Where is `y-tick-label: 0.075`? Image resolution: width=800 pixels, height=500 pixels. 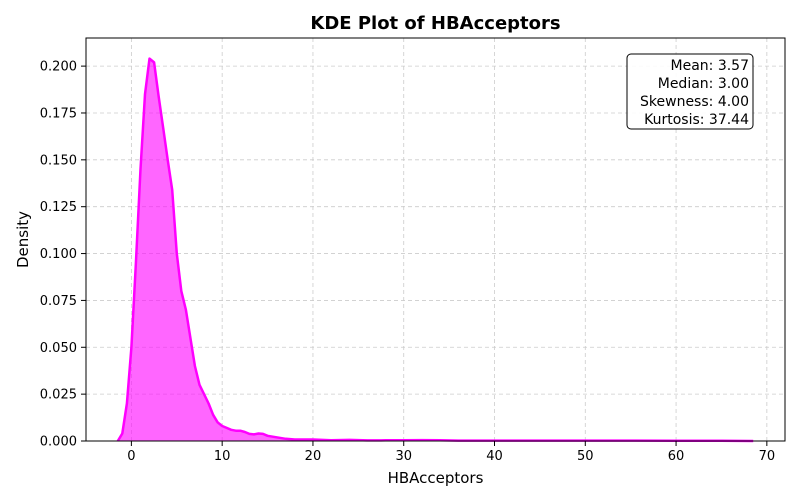 y-tick-label: 0.075 is located at coordinates (58, 301).